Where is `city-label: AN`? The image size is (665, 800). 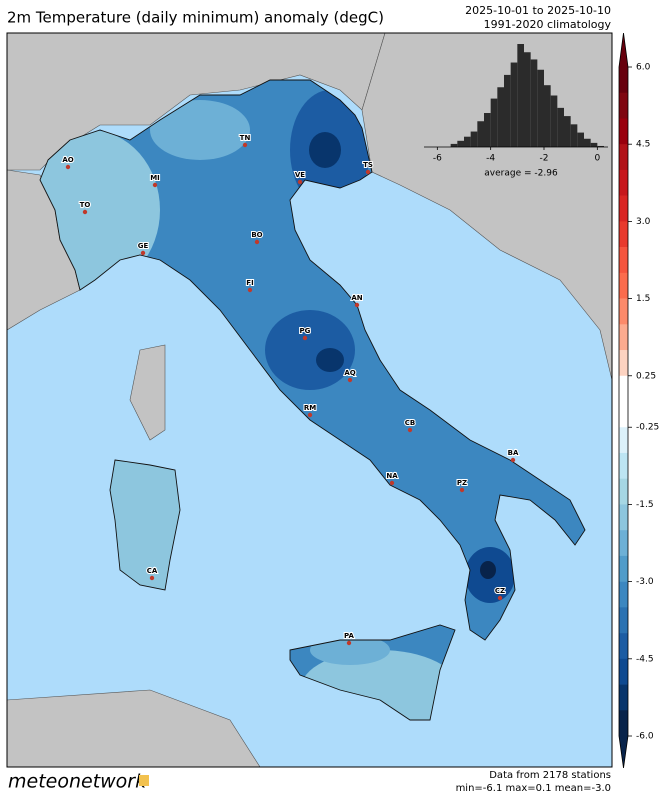
city-label: AN is located at coordinates (356, 298).